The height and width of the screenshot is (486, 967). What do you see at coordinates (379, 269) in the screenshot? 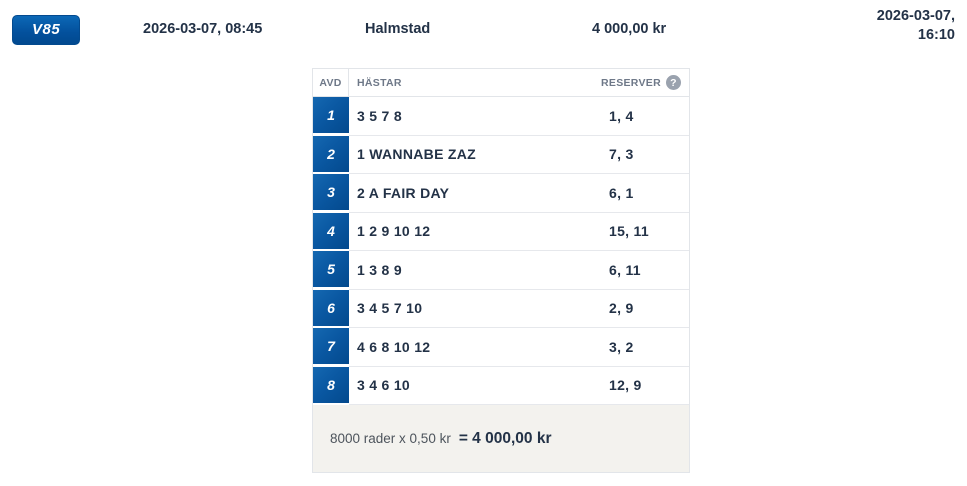
I see `horses-cell: 1 3 8 9` at bounding box center [379, 269].